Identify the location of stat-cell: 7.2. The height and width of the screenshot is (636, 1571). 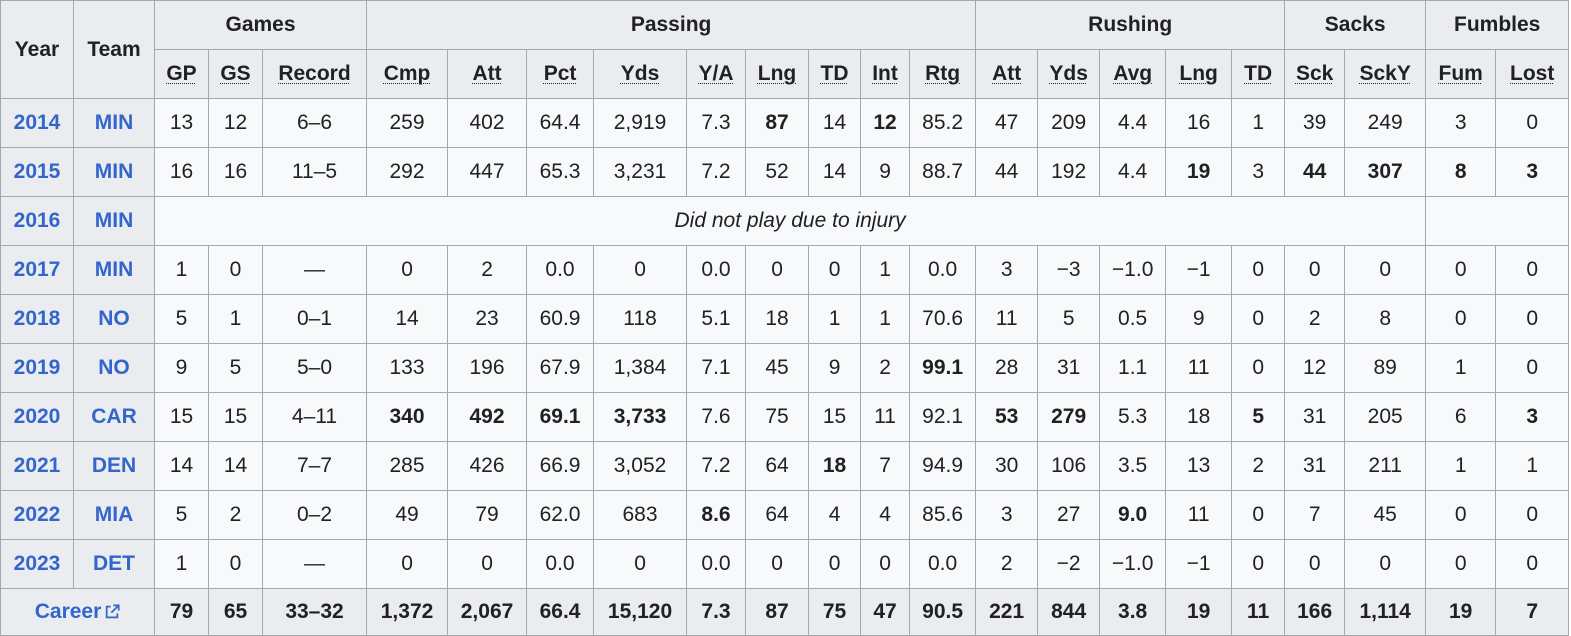
(716, 172).